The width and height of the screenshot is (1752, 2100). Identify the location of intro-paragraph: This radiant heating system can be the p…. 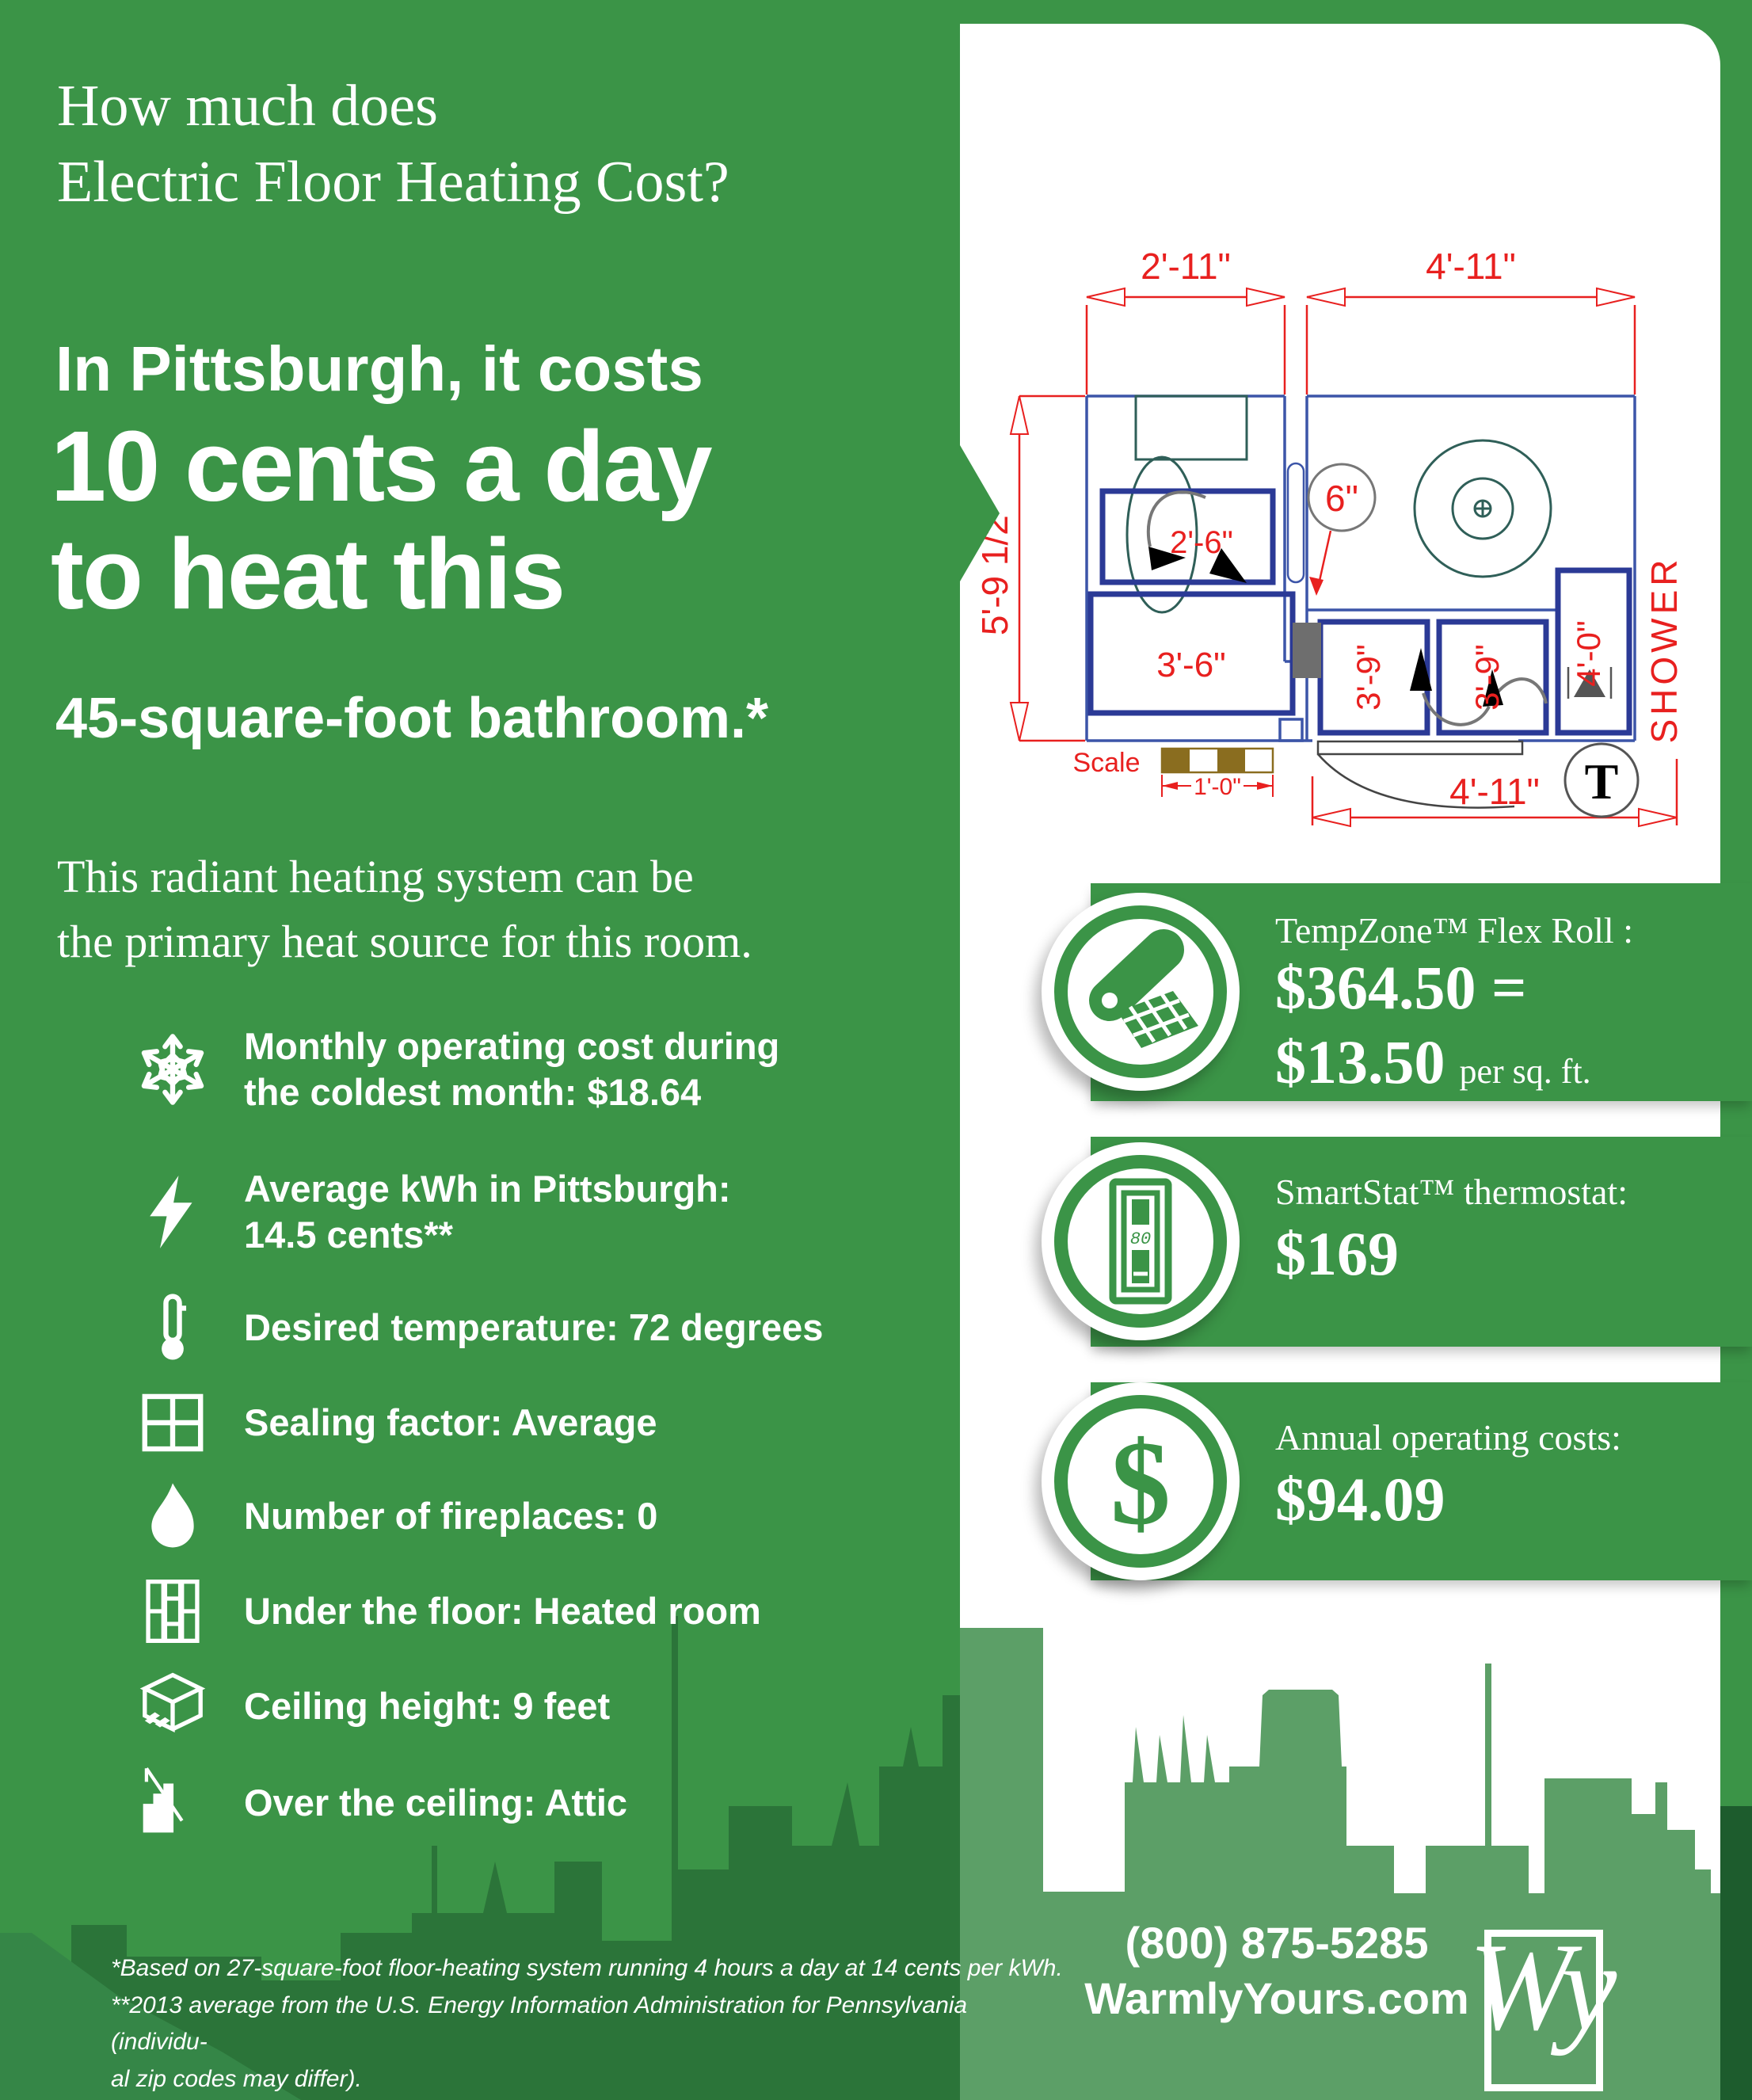
(404, 909).